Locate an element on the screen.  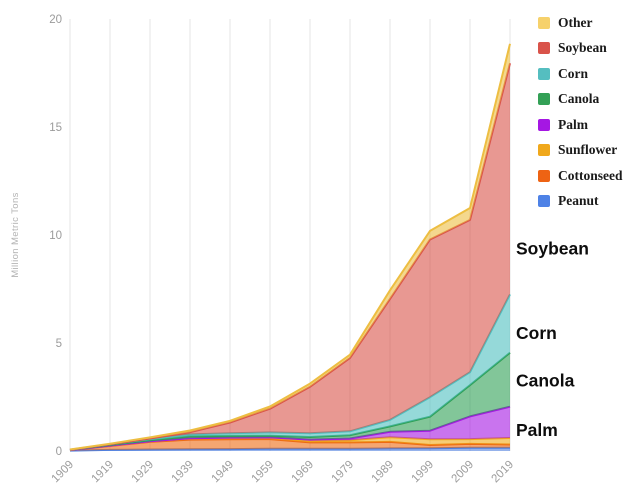
legend-item-corn: Corn is located at coordinates (580, 74).